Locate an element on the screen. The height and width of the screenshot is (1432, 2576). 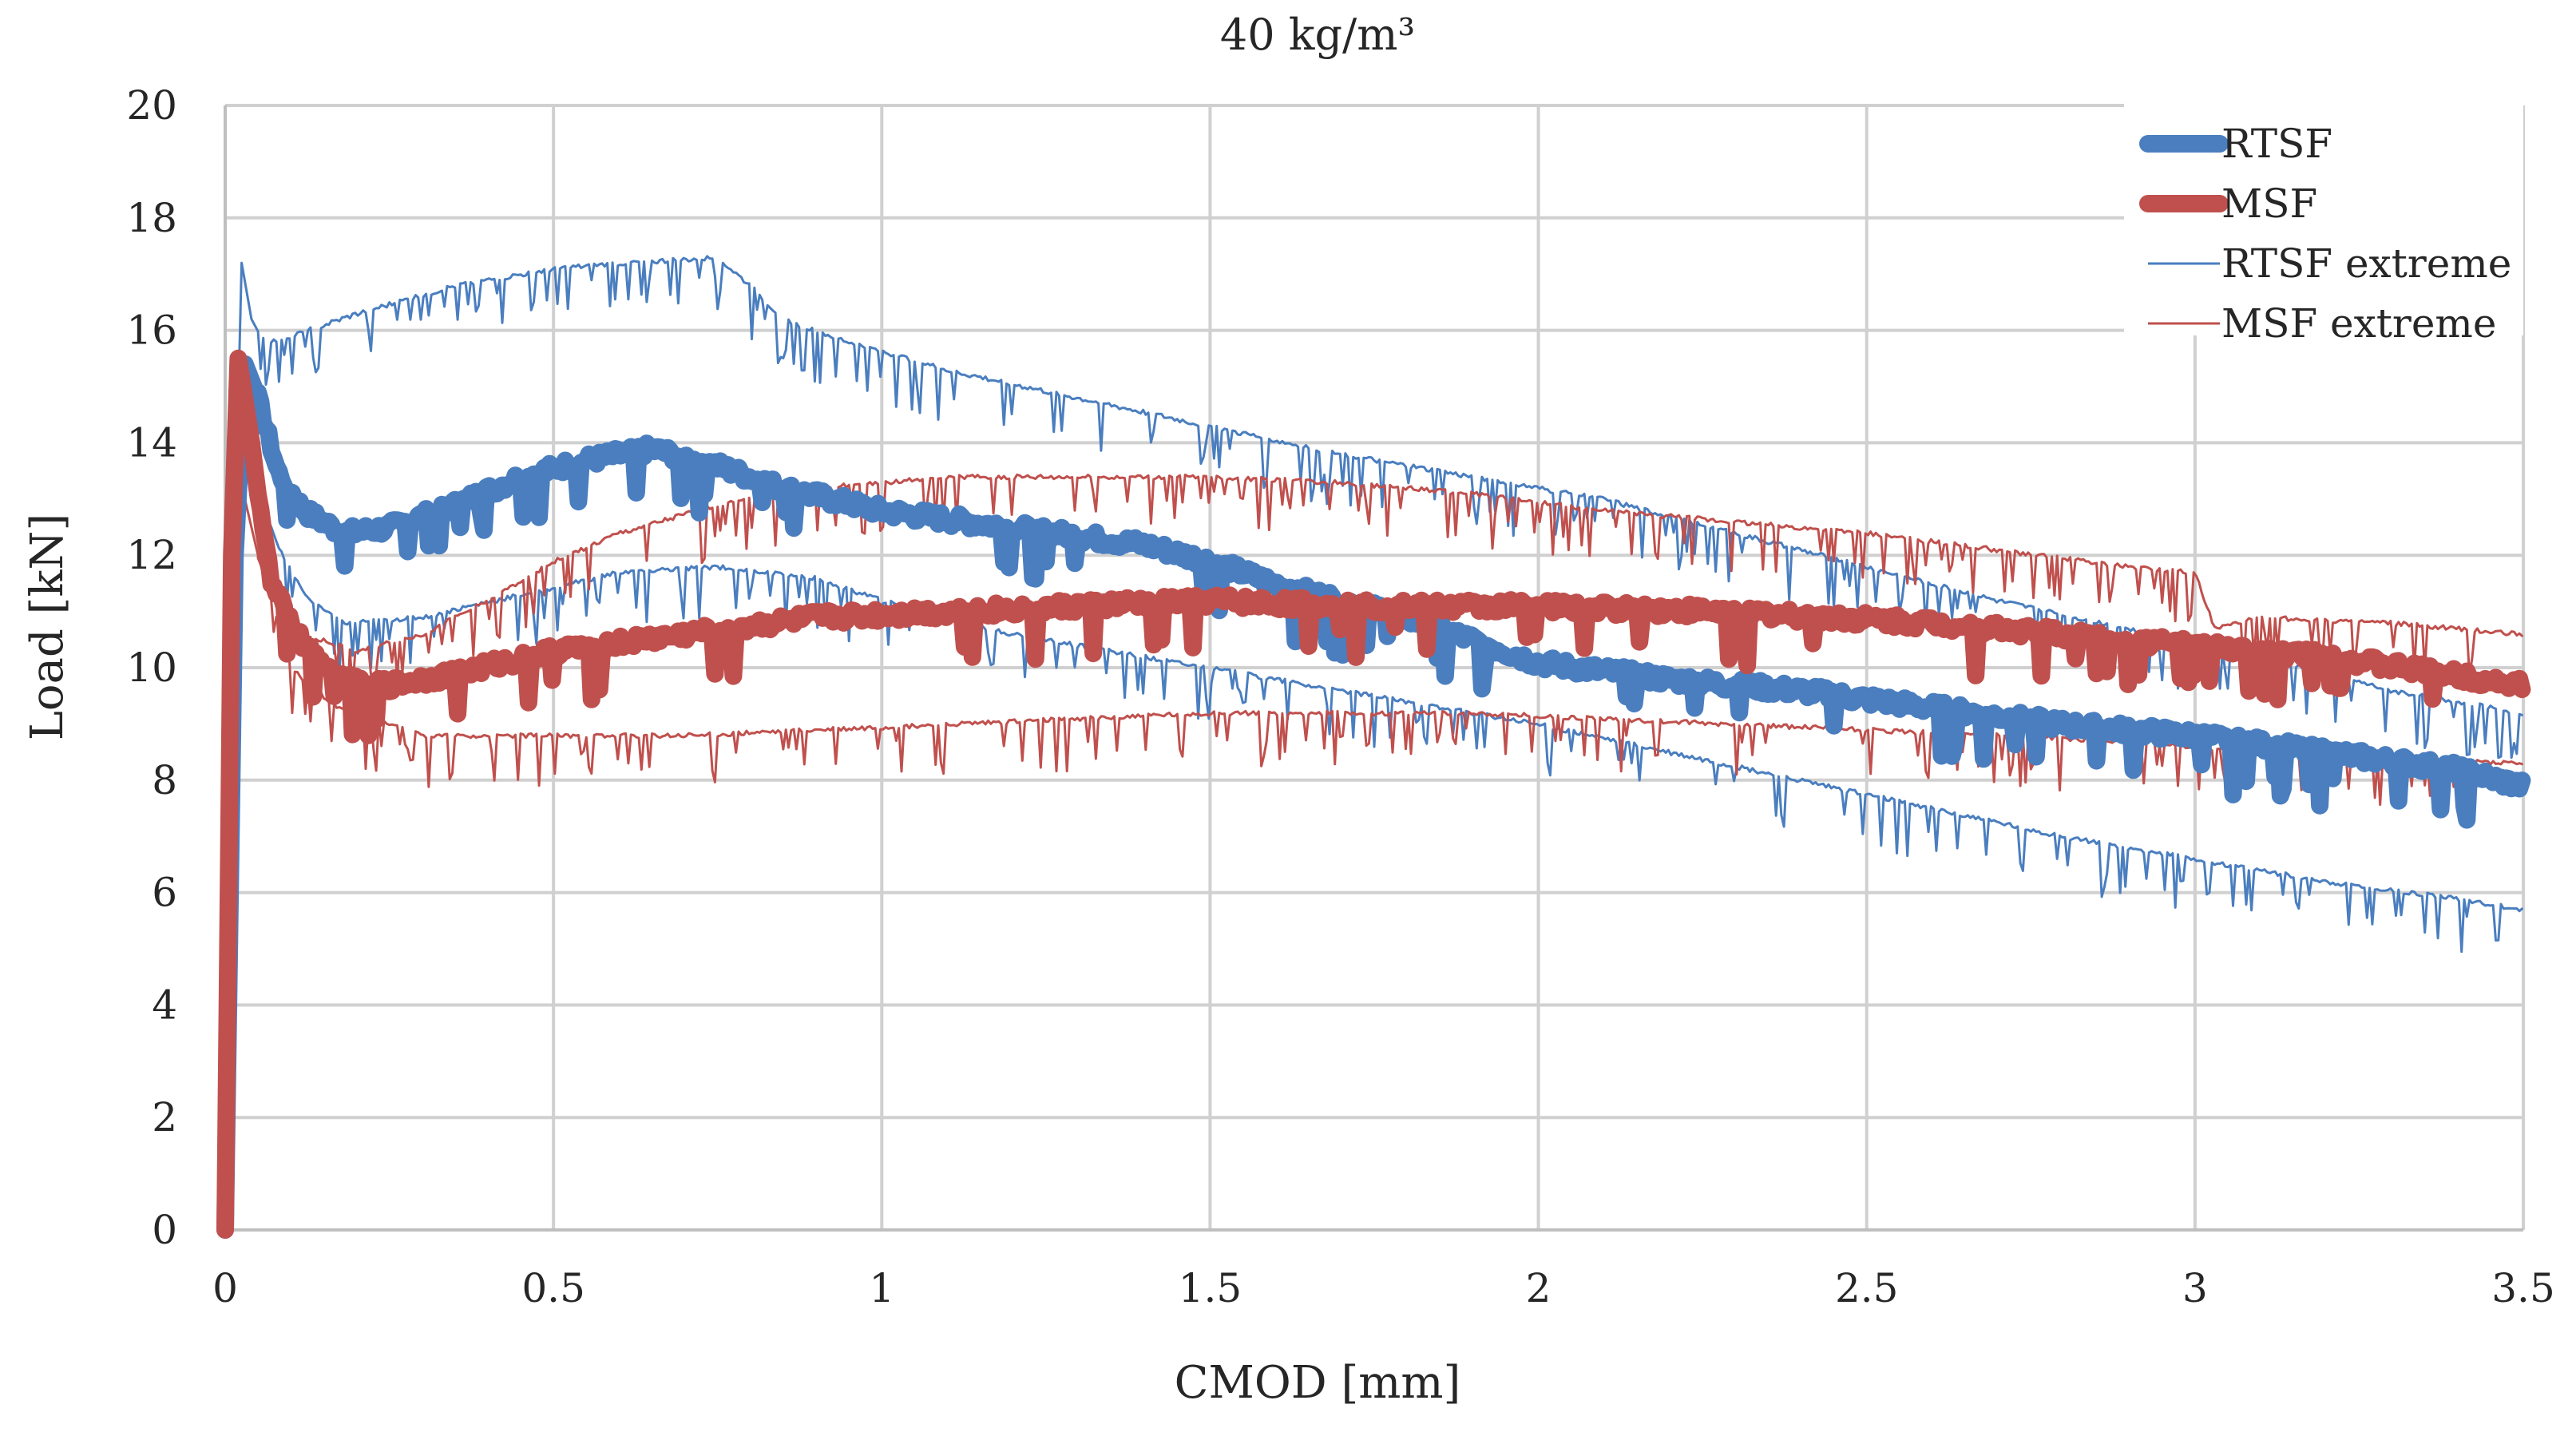
legend-label: MSF is located at coordinates (2269, 203).